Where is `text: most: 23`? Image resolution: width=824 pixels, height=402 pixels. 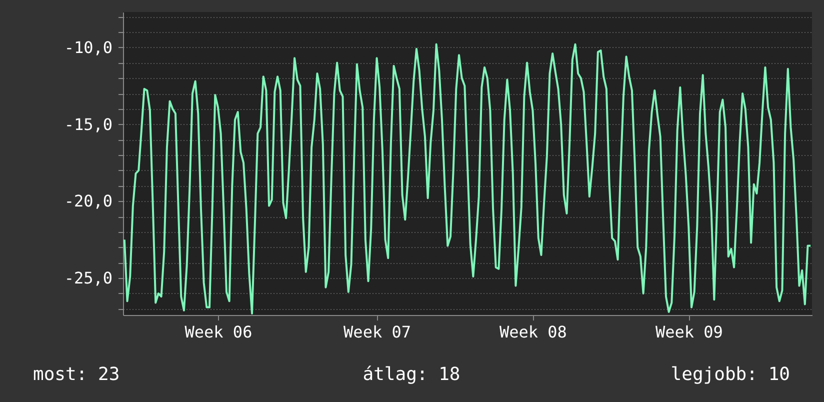 text: most: 23 is located at coordinates (76, 374).